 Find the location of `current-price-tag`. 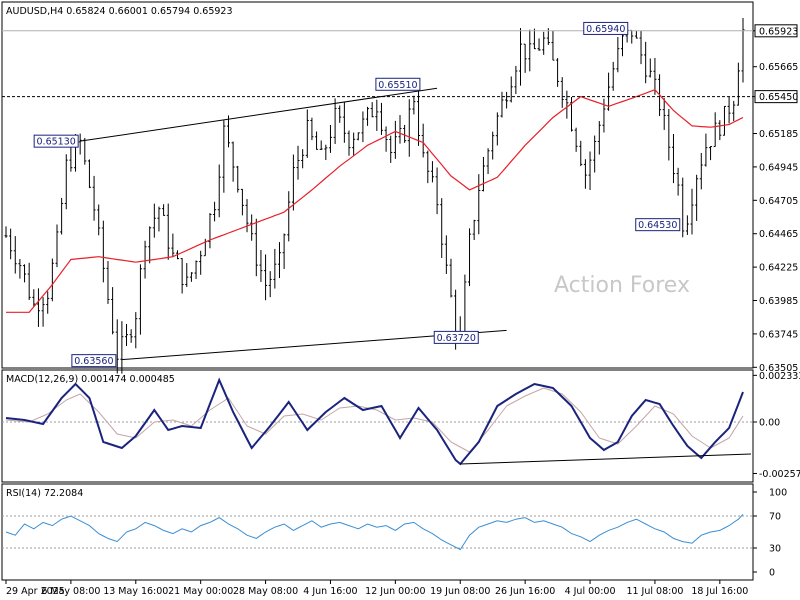

current-price-tag is located at coordinates (776, 31).